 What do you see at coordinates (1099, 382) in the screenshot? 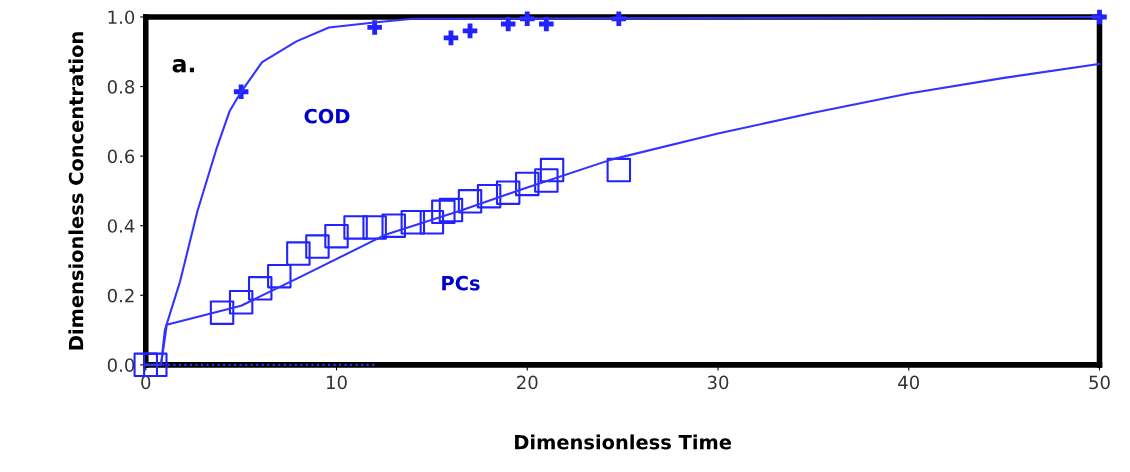
I see `x-tick-label: 50` at bounding box center [1099, 382].